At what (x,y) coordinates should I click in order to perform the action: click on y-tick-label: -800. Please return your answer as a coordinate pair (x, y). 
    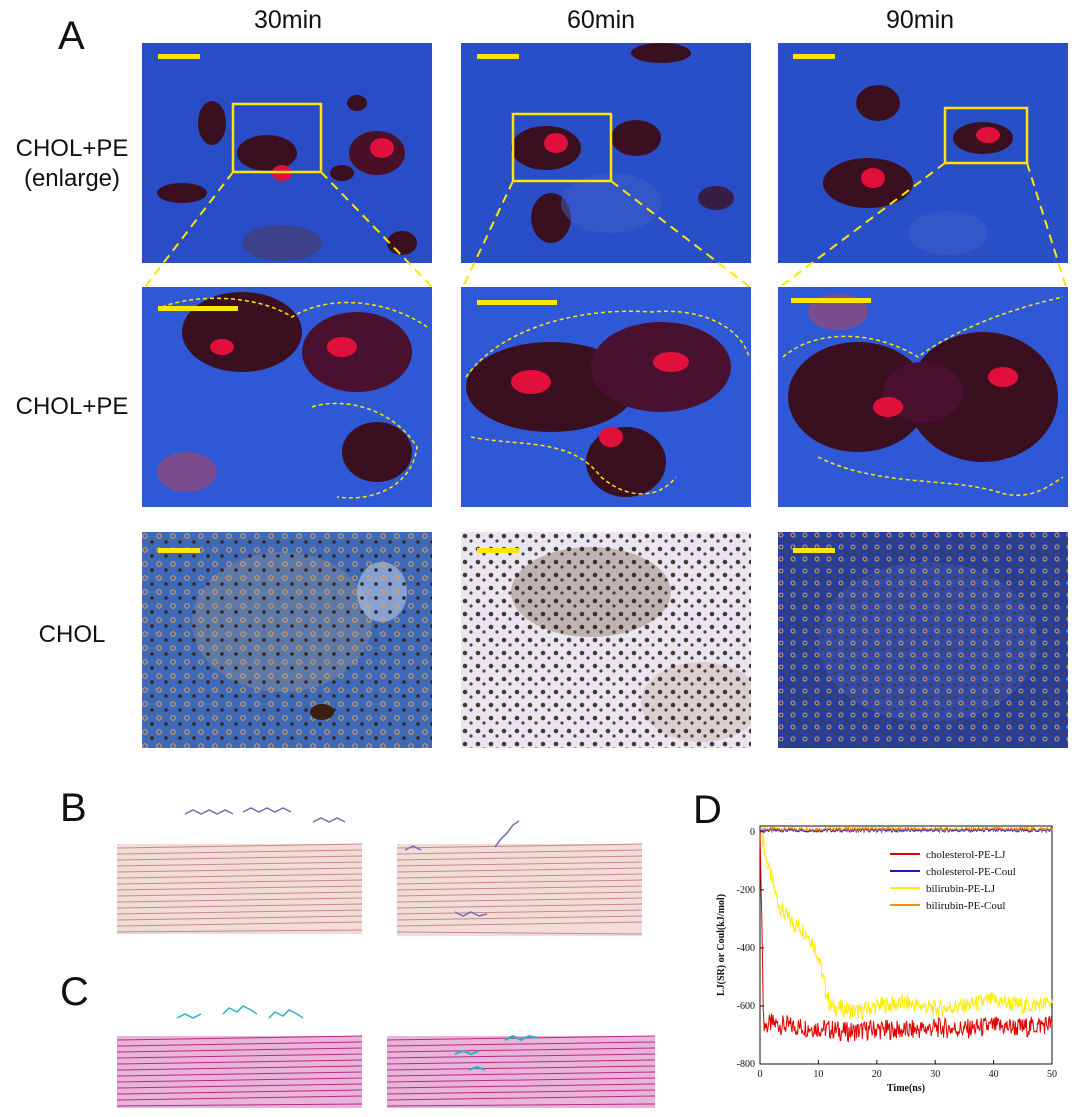
    Looking at the image, I should click on (746, 1064).